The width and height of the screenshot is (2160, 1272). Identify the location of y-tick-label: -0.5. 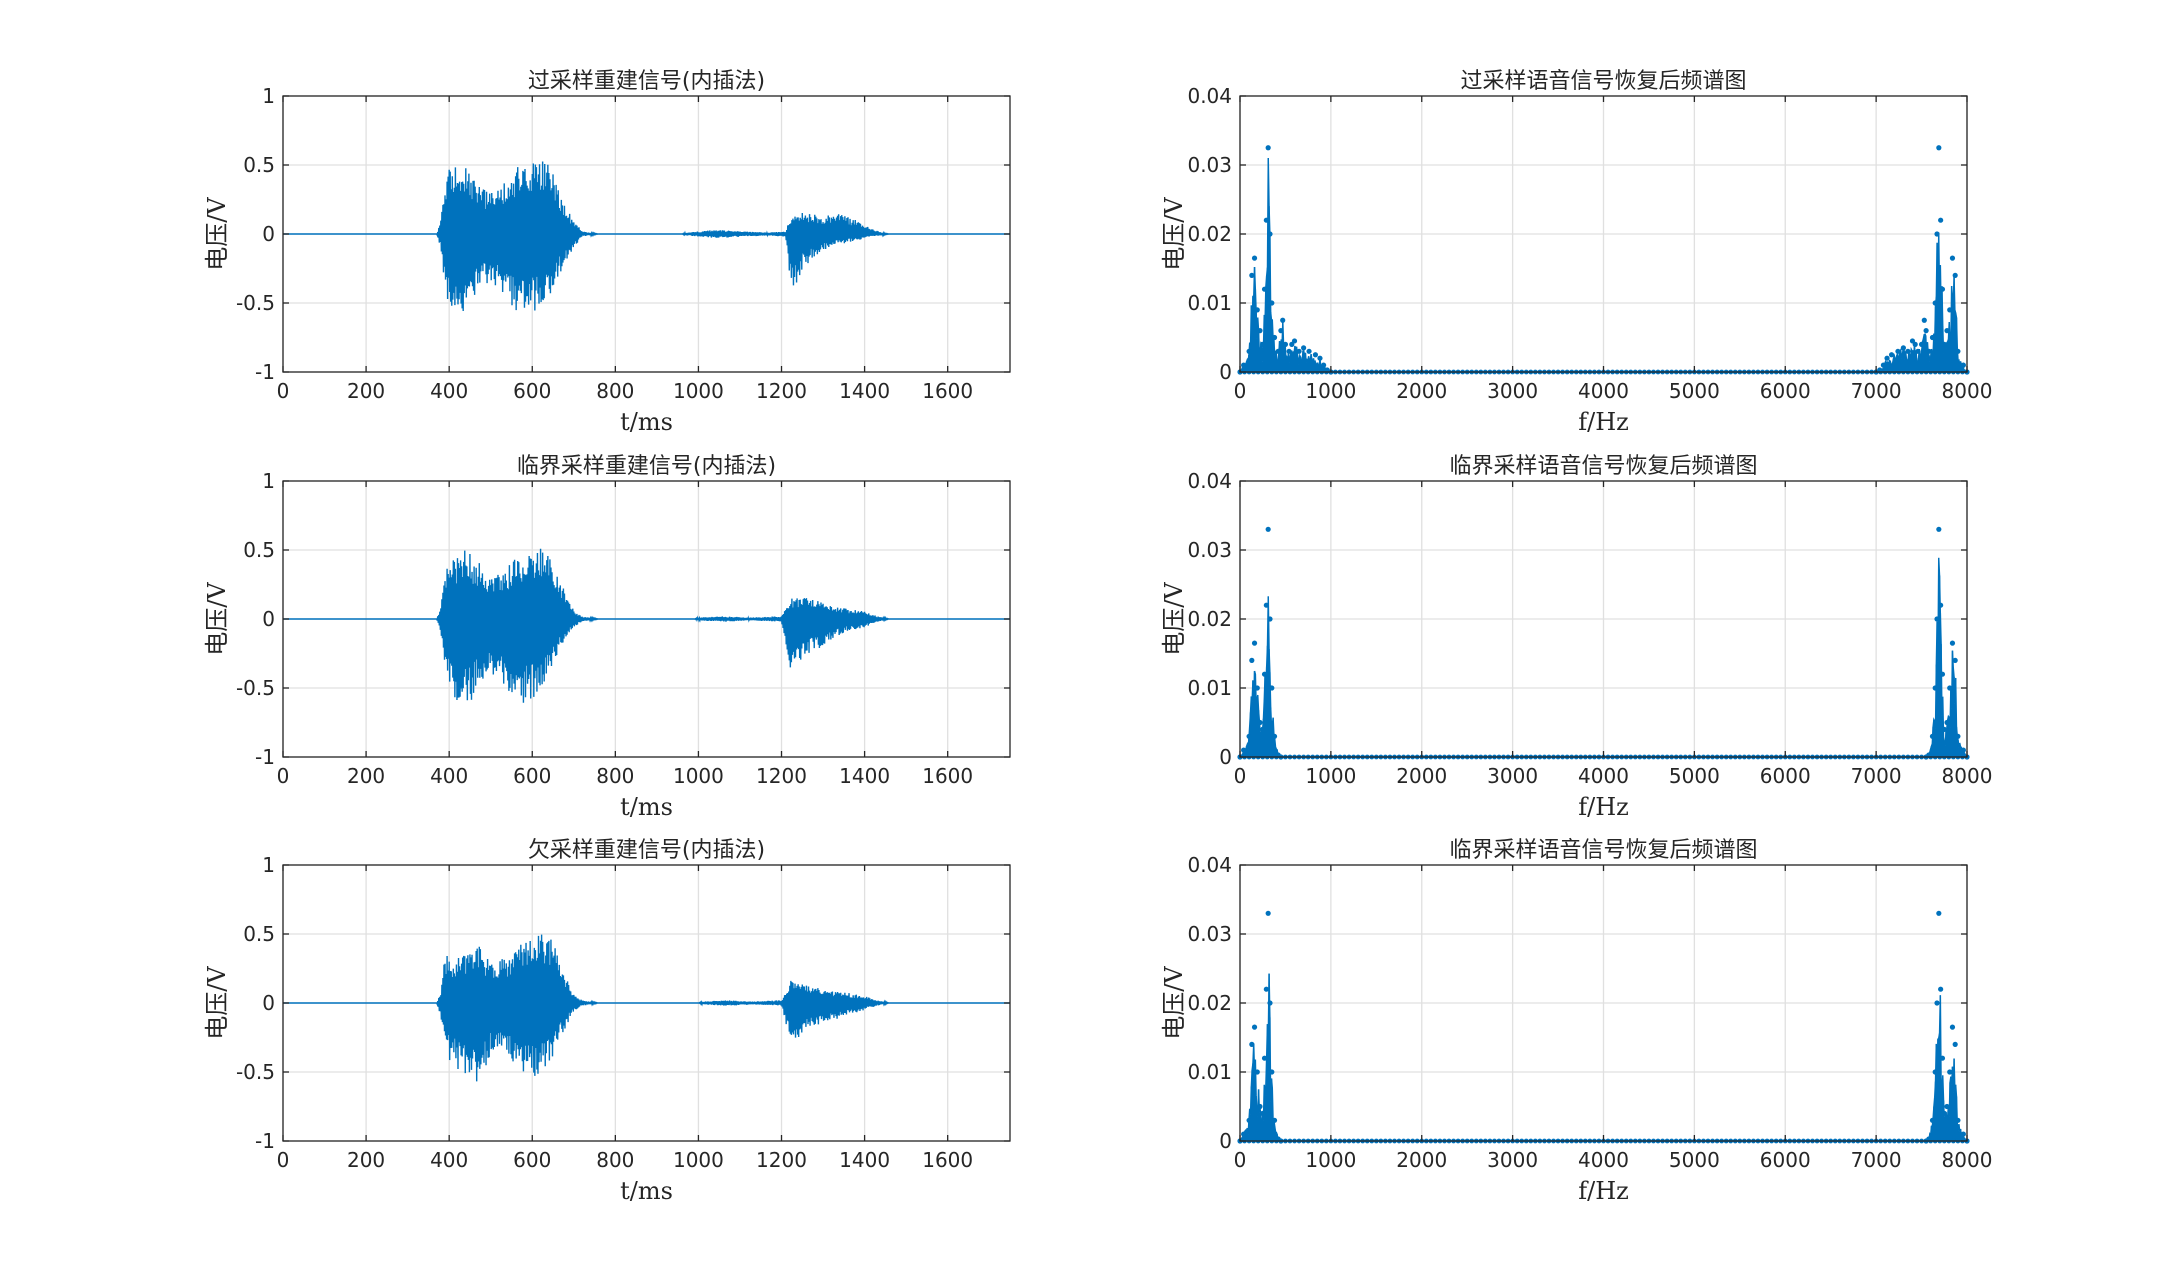
(255, 303).